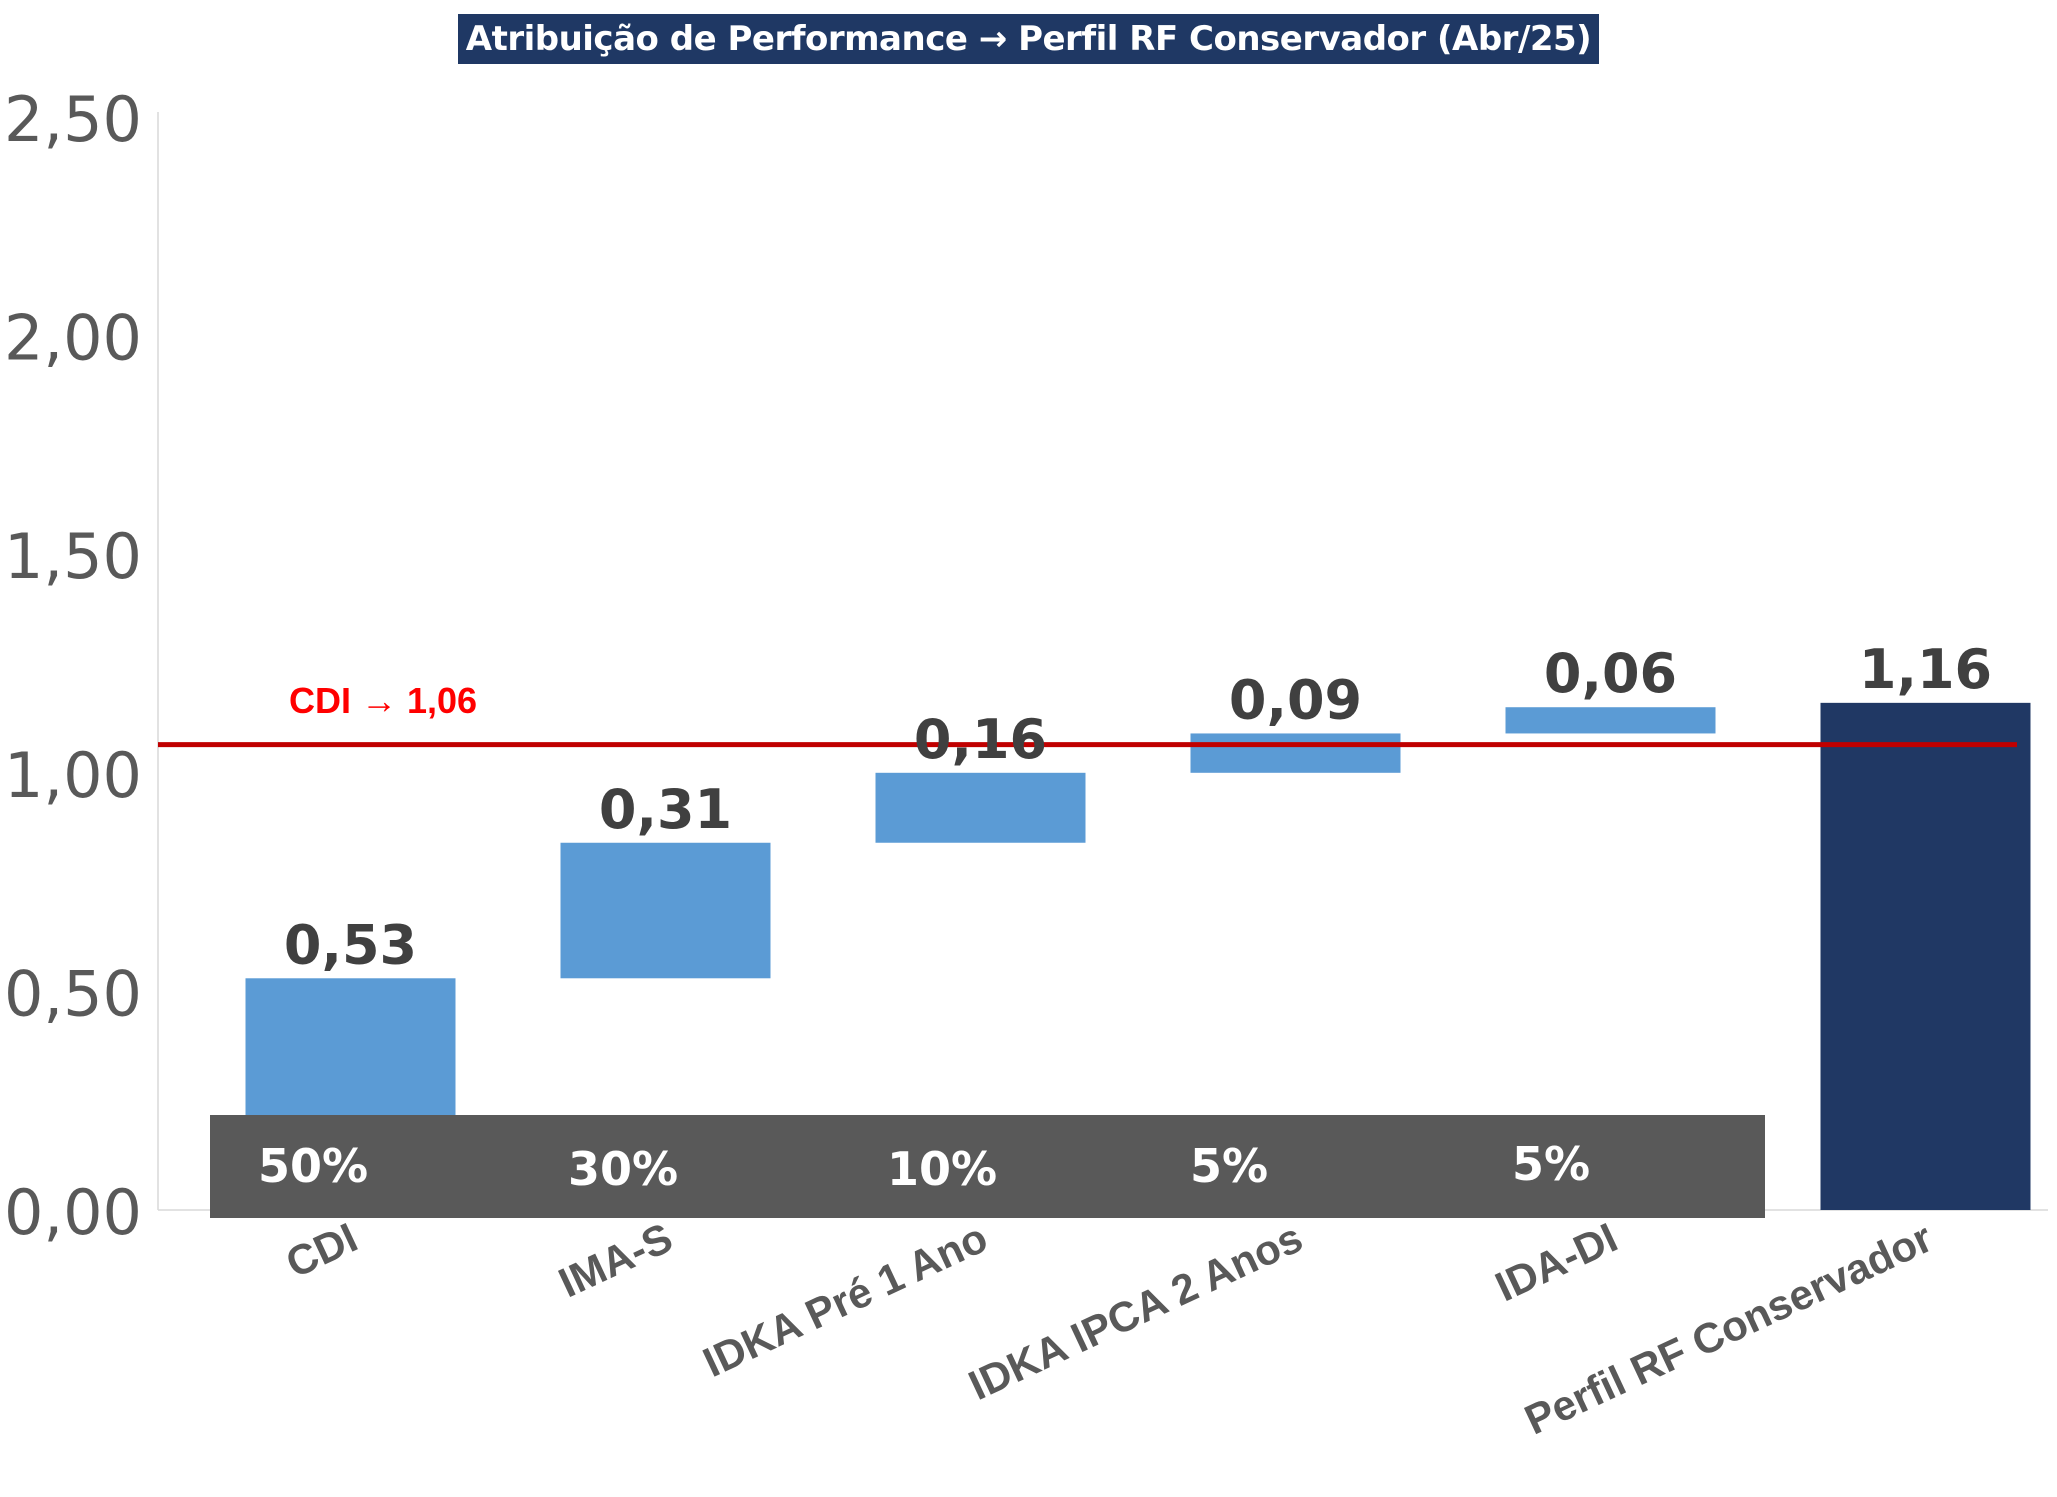 This screenshot has width=2057, height=1497. I want to click on value-label: 1,16, so click(1925, 669).